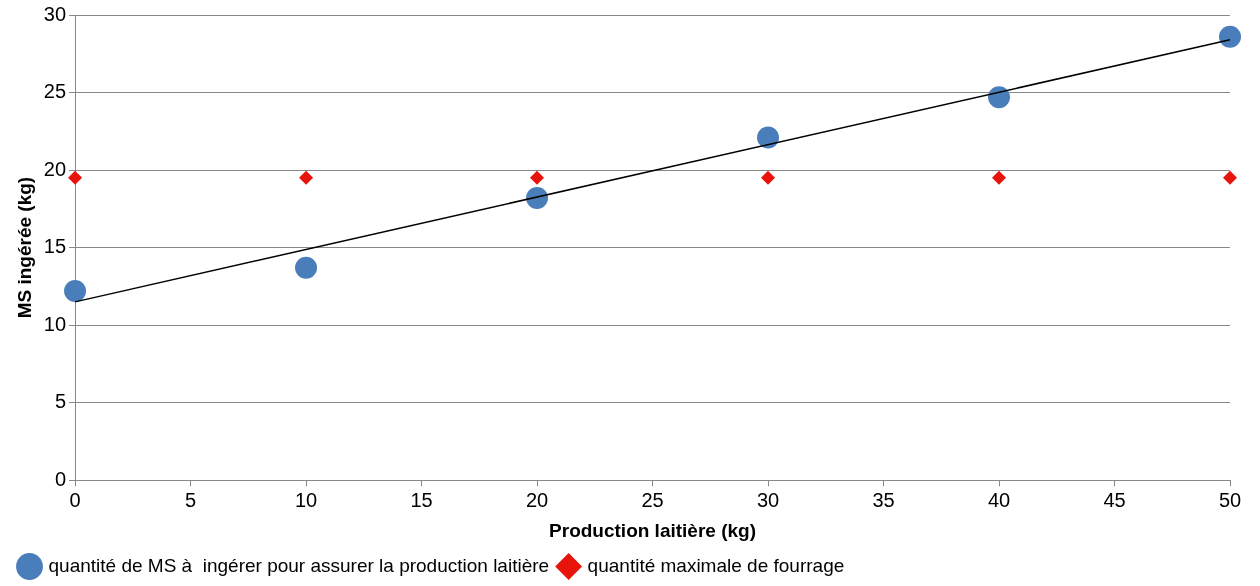  Describe the element at coordinates (55, 323) in the screenshot. I see `y-tick-label: 10` at that location.